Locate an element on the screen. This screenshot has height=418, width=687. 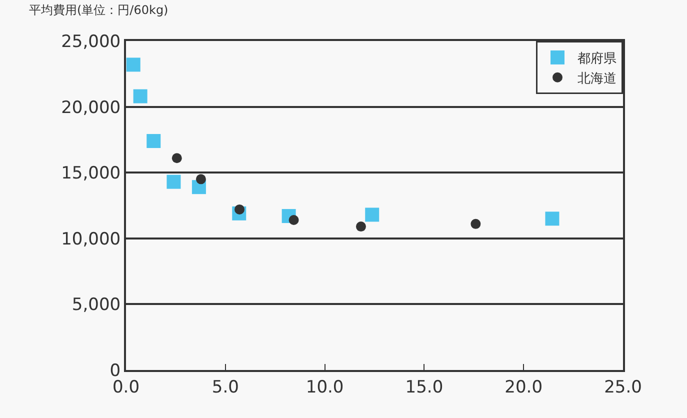
x-tick-label: 25.0 is located at coordinates (623, 387).